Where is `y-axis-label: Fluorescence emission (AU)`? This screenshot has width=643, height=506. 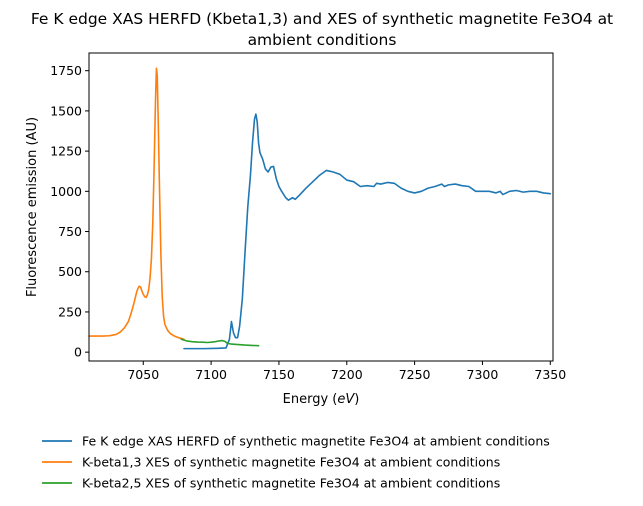 y-axis-label: Fluorescence emission (AU) is located at coordinates (32, 207).